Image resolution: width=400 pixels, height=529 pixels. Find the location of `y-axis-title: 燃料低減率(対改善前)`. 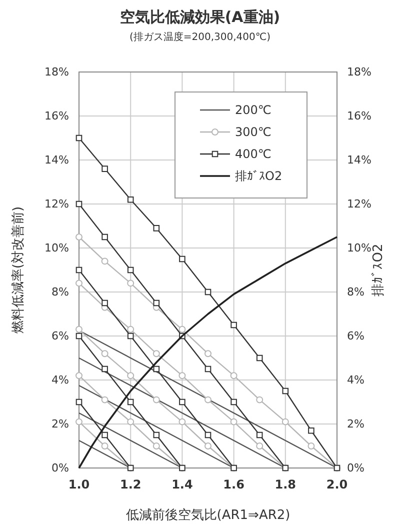

y-axis-title: 燃料低減率(対改善前) is located at coordinates (18, 270).